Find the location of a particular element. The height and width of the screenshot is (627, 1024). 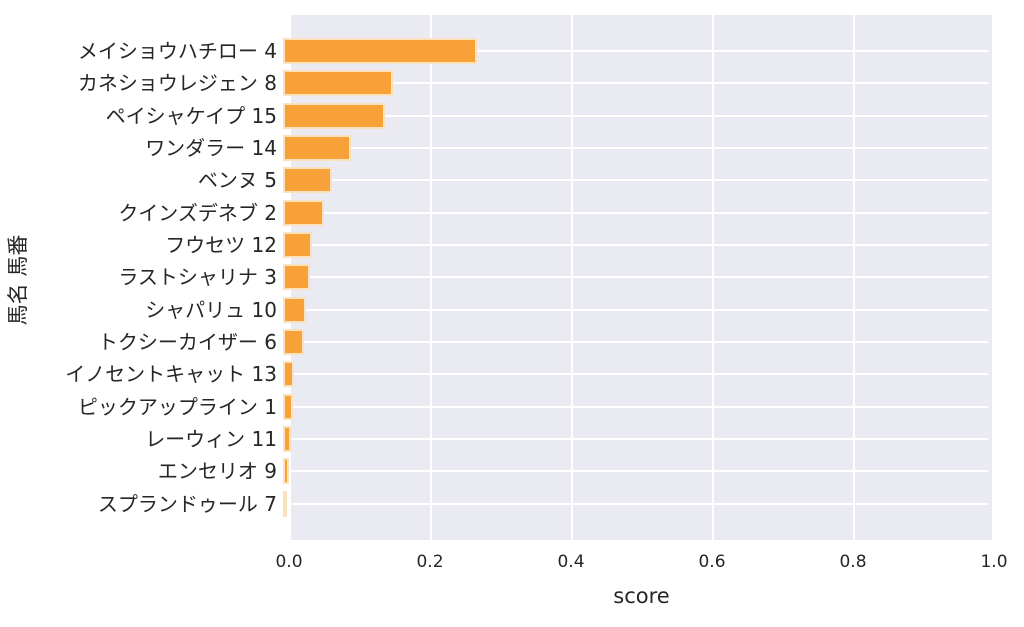

table-row: メイショウハチロー 4 is located at coordinates (497, 51).